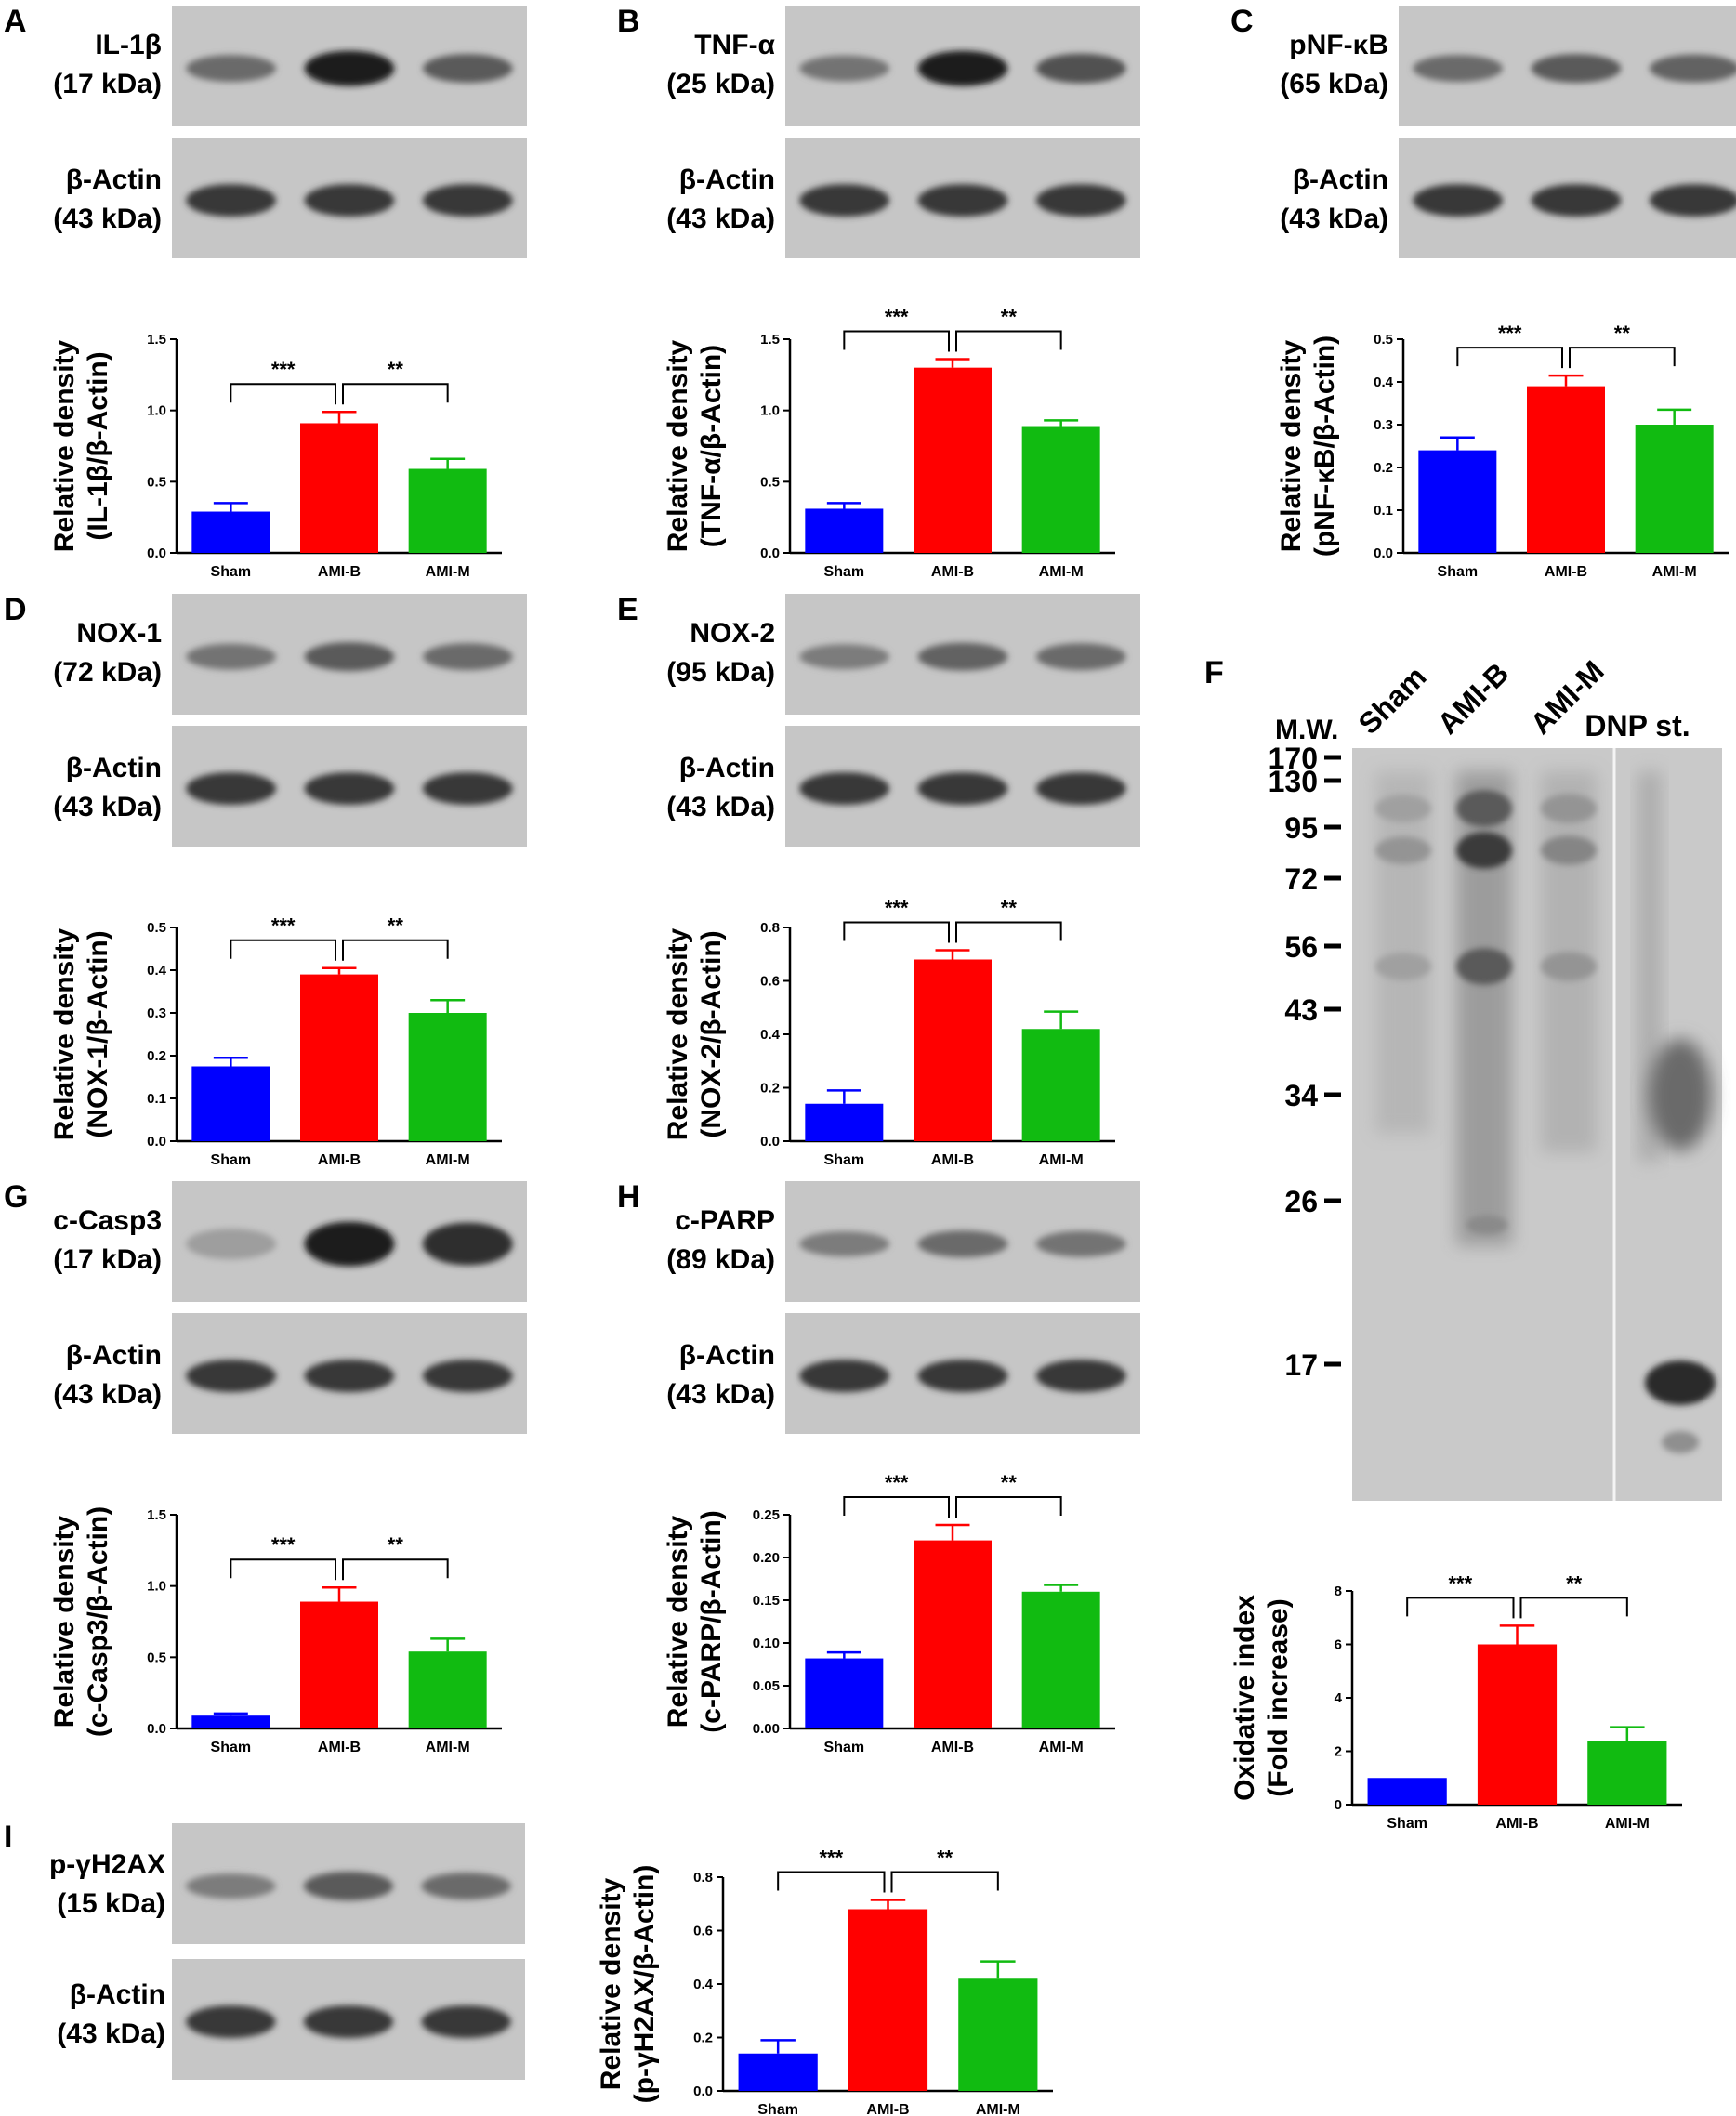  I want to click on blot-label: NOX-2, so click(732, 633).